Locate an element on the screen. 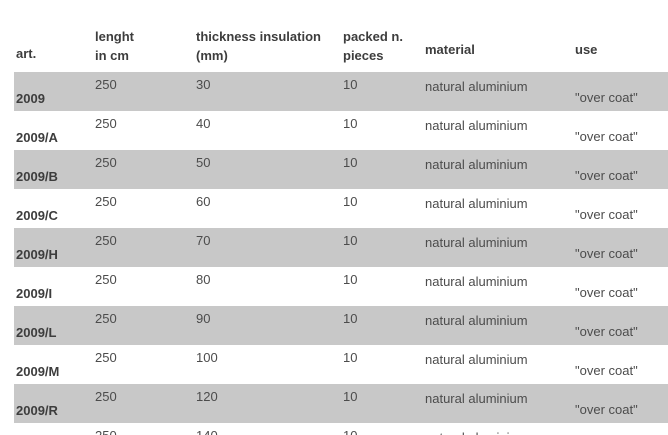 The height and width of the screenshot is (435, 668). column-header-length: lenght in cm is located at coordinates (145, 36).